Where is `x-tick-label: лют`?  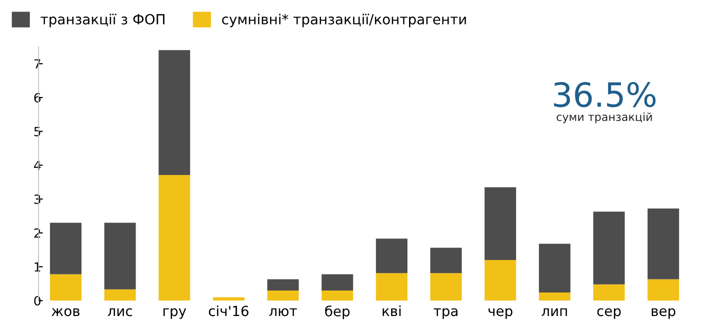 x-tick-label: лют is located at coordinates (283, 312).